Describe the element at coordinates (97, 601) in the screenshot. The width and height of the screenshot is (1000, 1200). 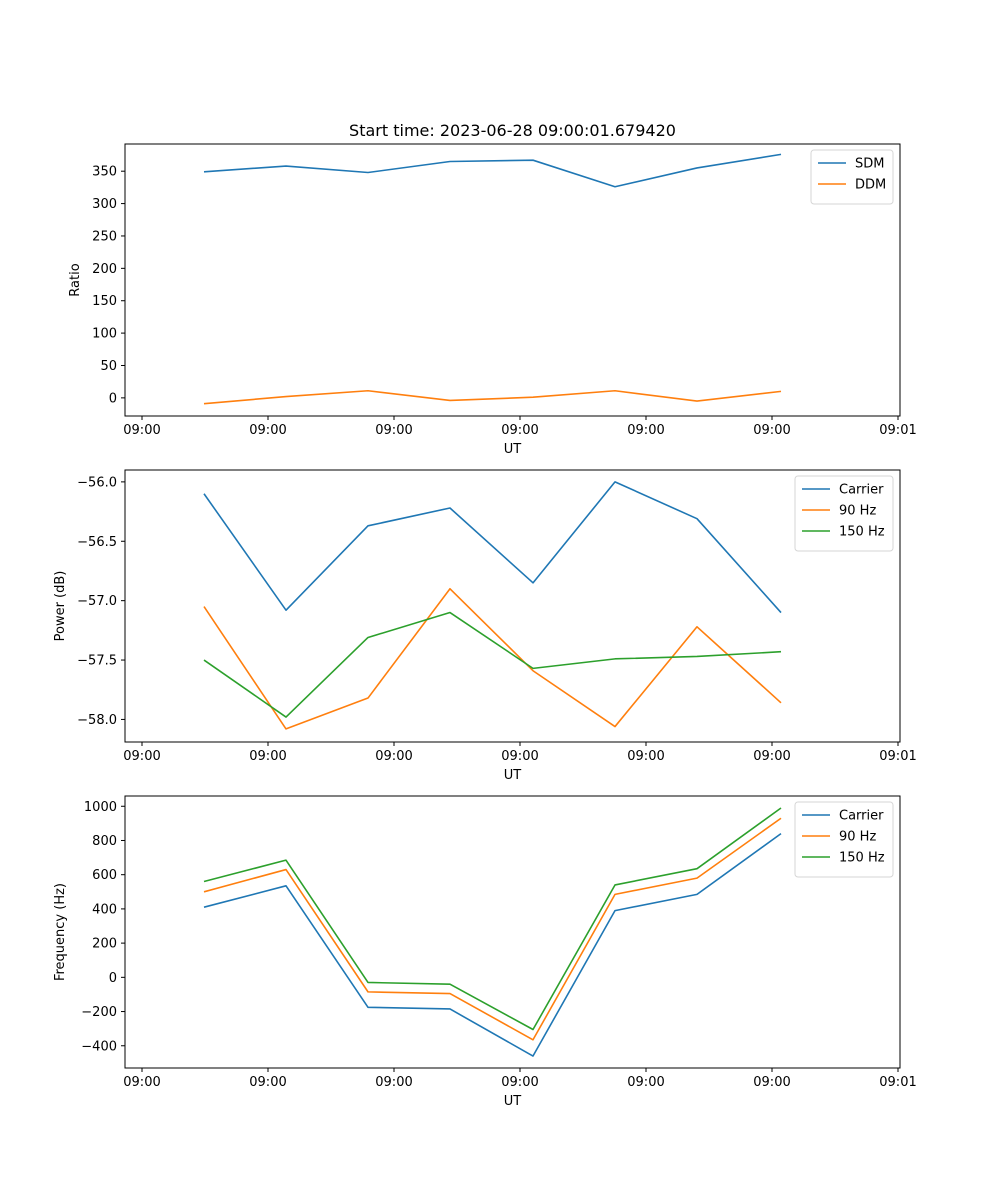
I see `y-tick-label: −57.0` at that location.